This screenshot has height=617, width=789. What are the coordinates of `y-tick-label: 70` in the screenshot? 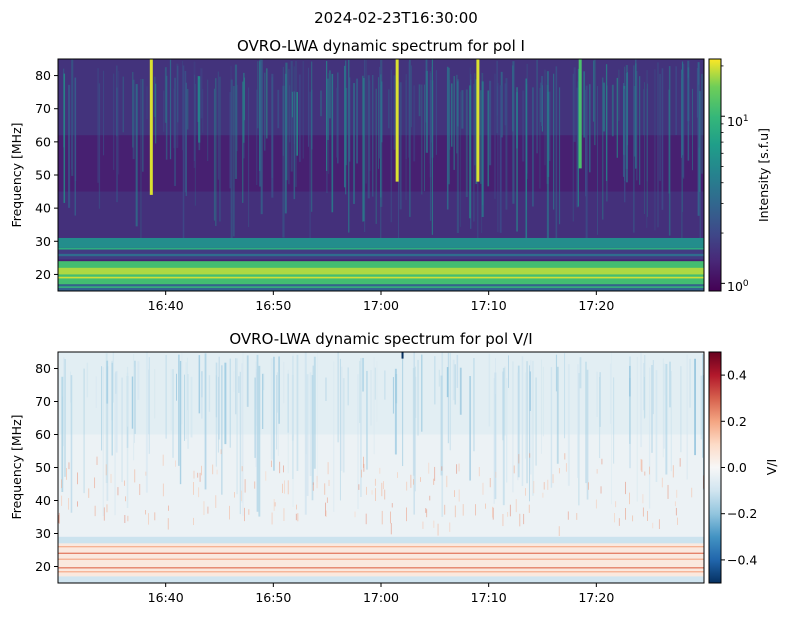 It's located at (43, 108).